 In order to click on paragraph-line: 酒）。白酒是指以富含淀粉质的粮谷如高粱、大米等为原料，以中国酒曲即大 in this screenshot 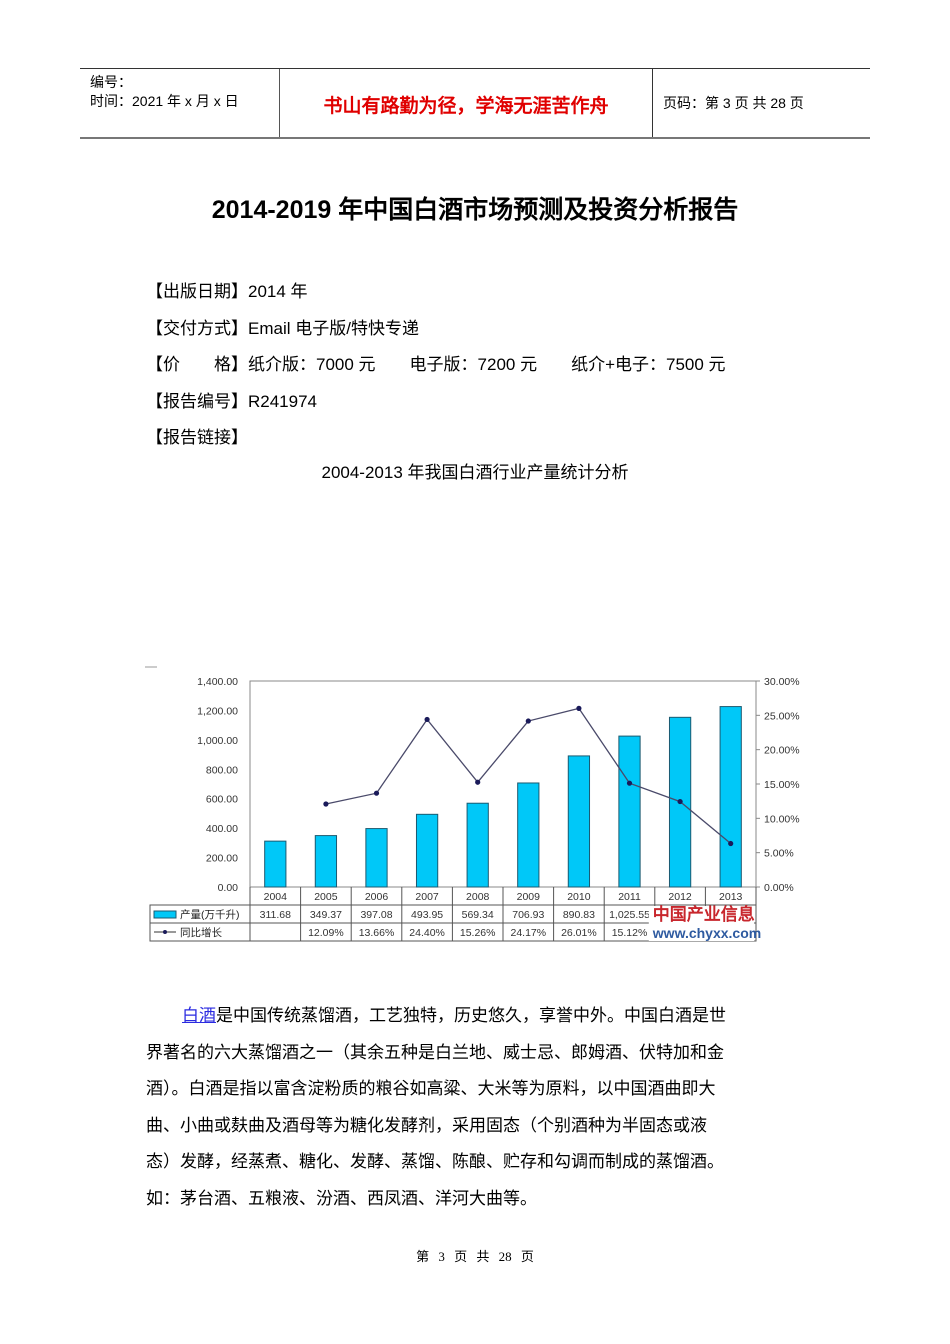, I will do `click(431, 1088)`.